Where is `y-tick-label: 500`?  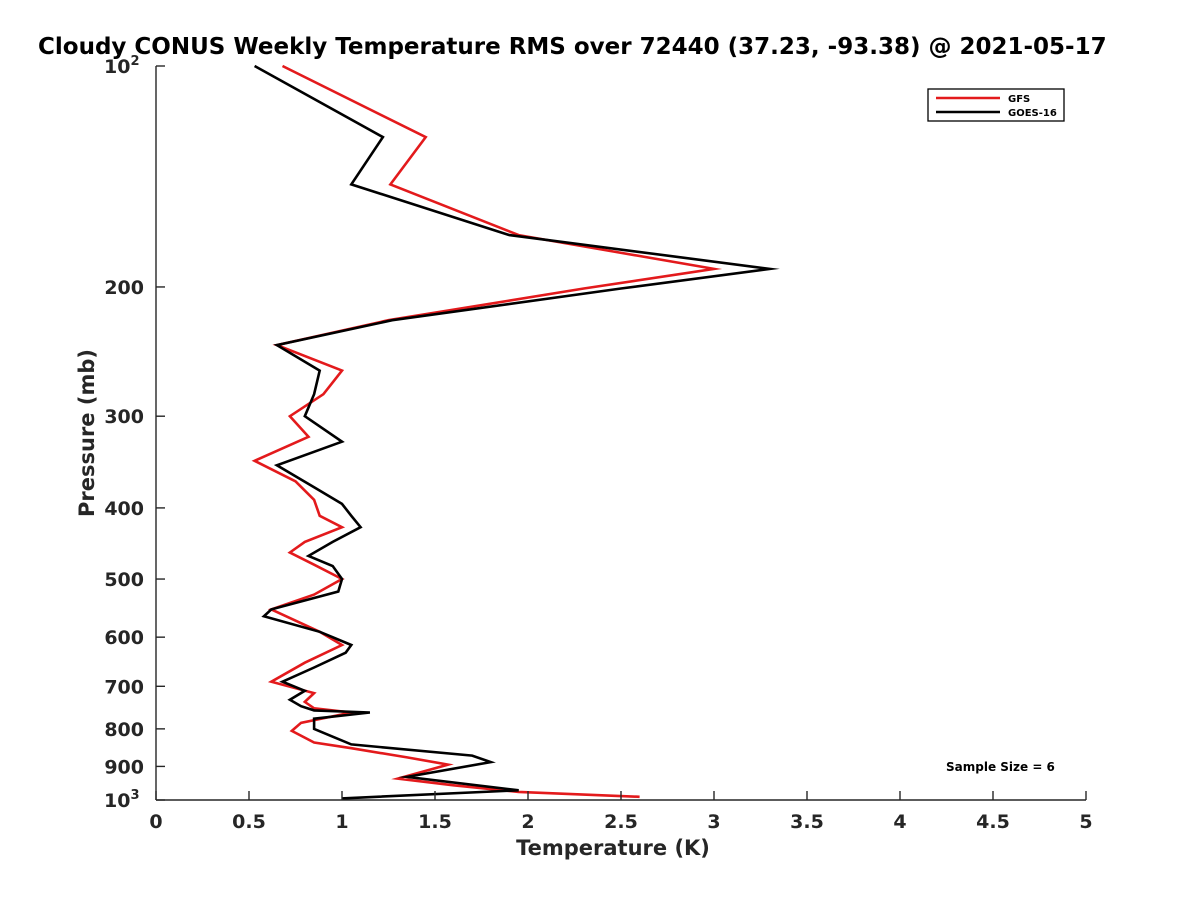
y-tick-label: 500 is located at coordinates (124, 580).